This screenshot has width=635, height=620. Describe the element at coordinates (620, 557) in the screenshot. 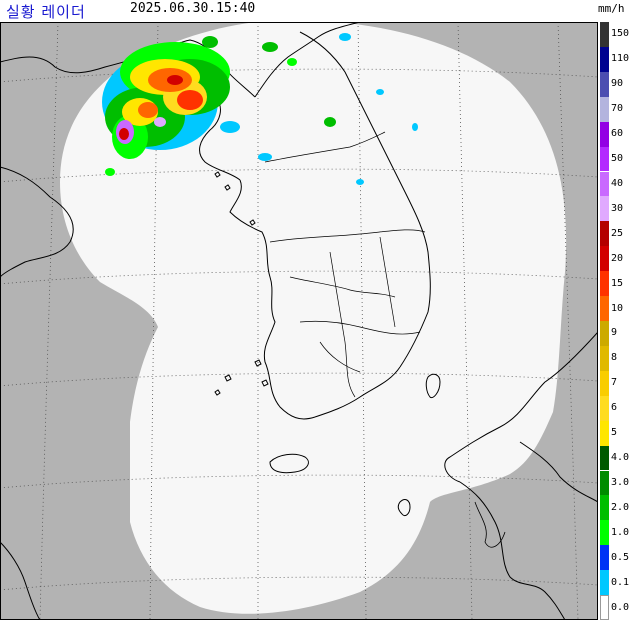

I see `legend-label: 0.5` at that location.